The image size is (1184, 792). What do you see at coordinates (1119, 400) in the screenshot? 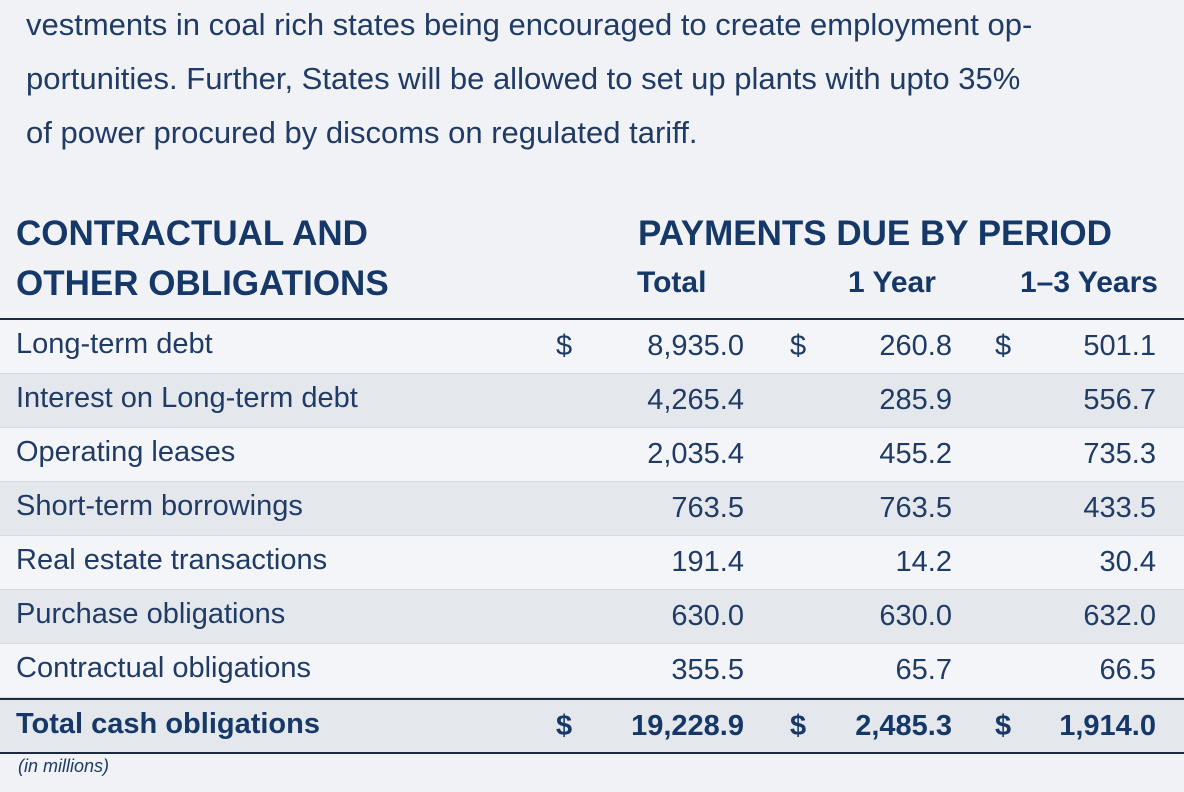
I see `cell-1-3-years: 556.7` at bounding box center [1119, 400].